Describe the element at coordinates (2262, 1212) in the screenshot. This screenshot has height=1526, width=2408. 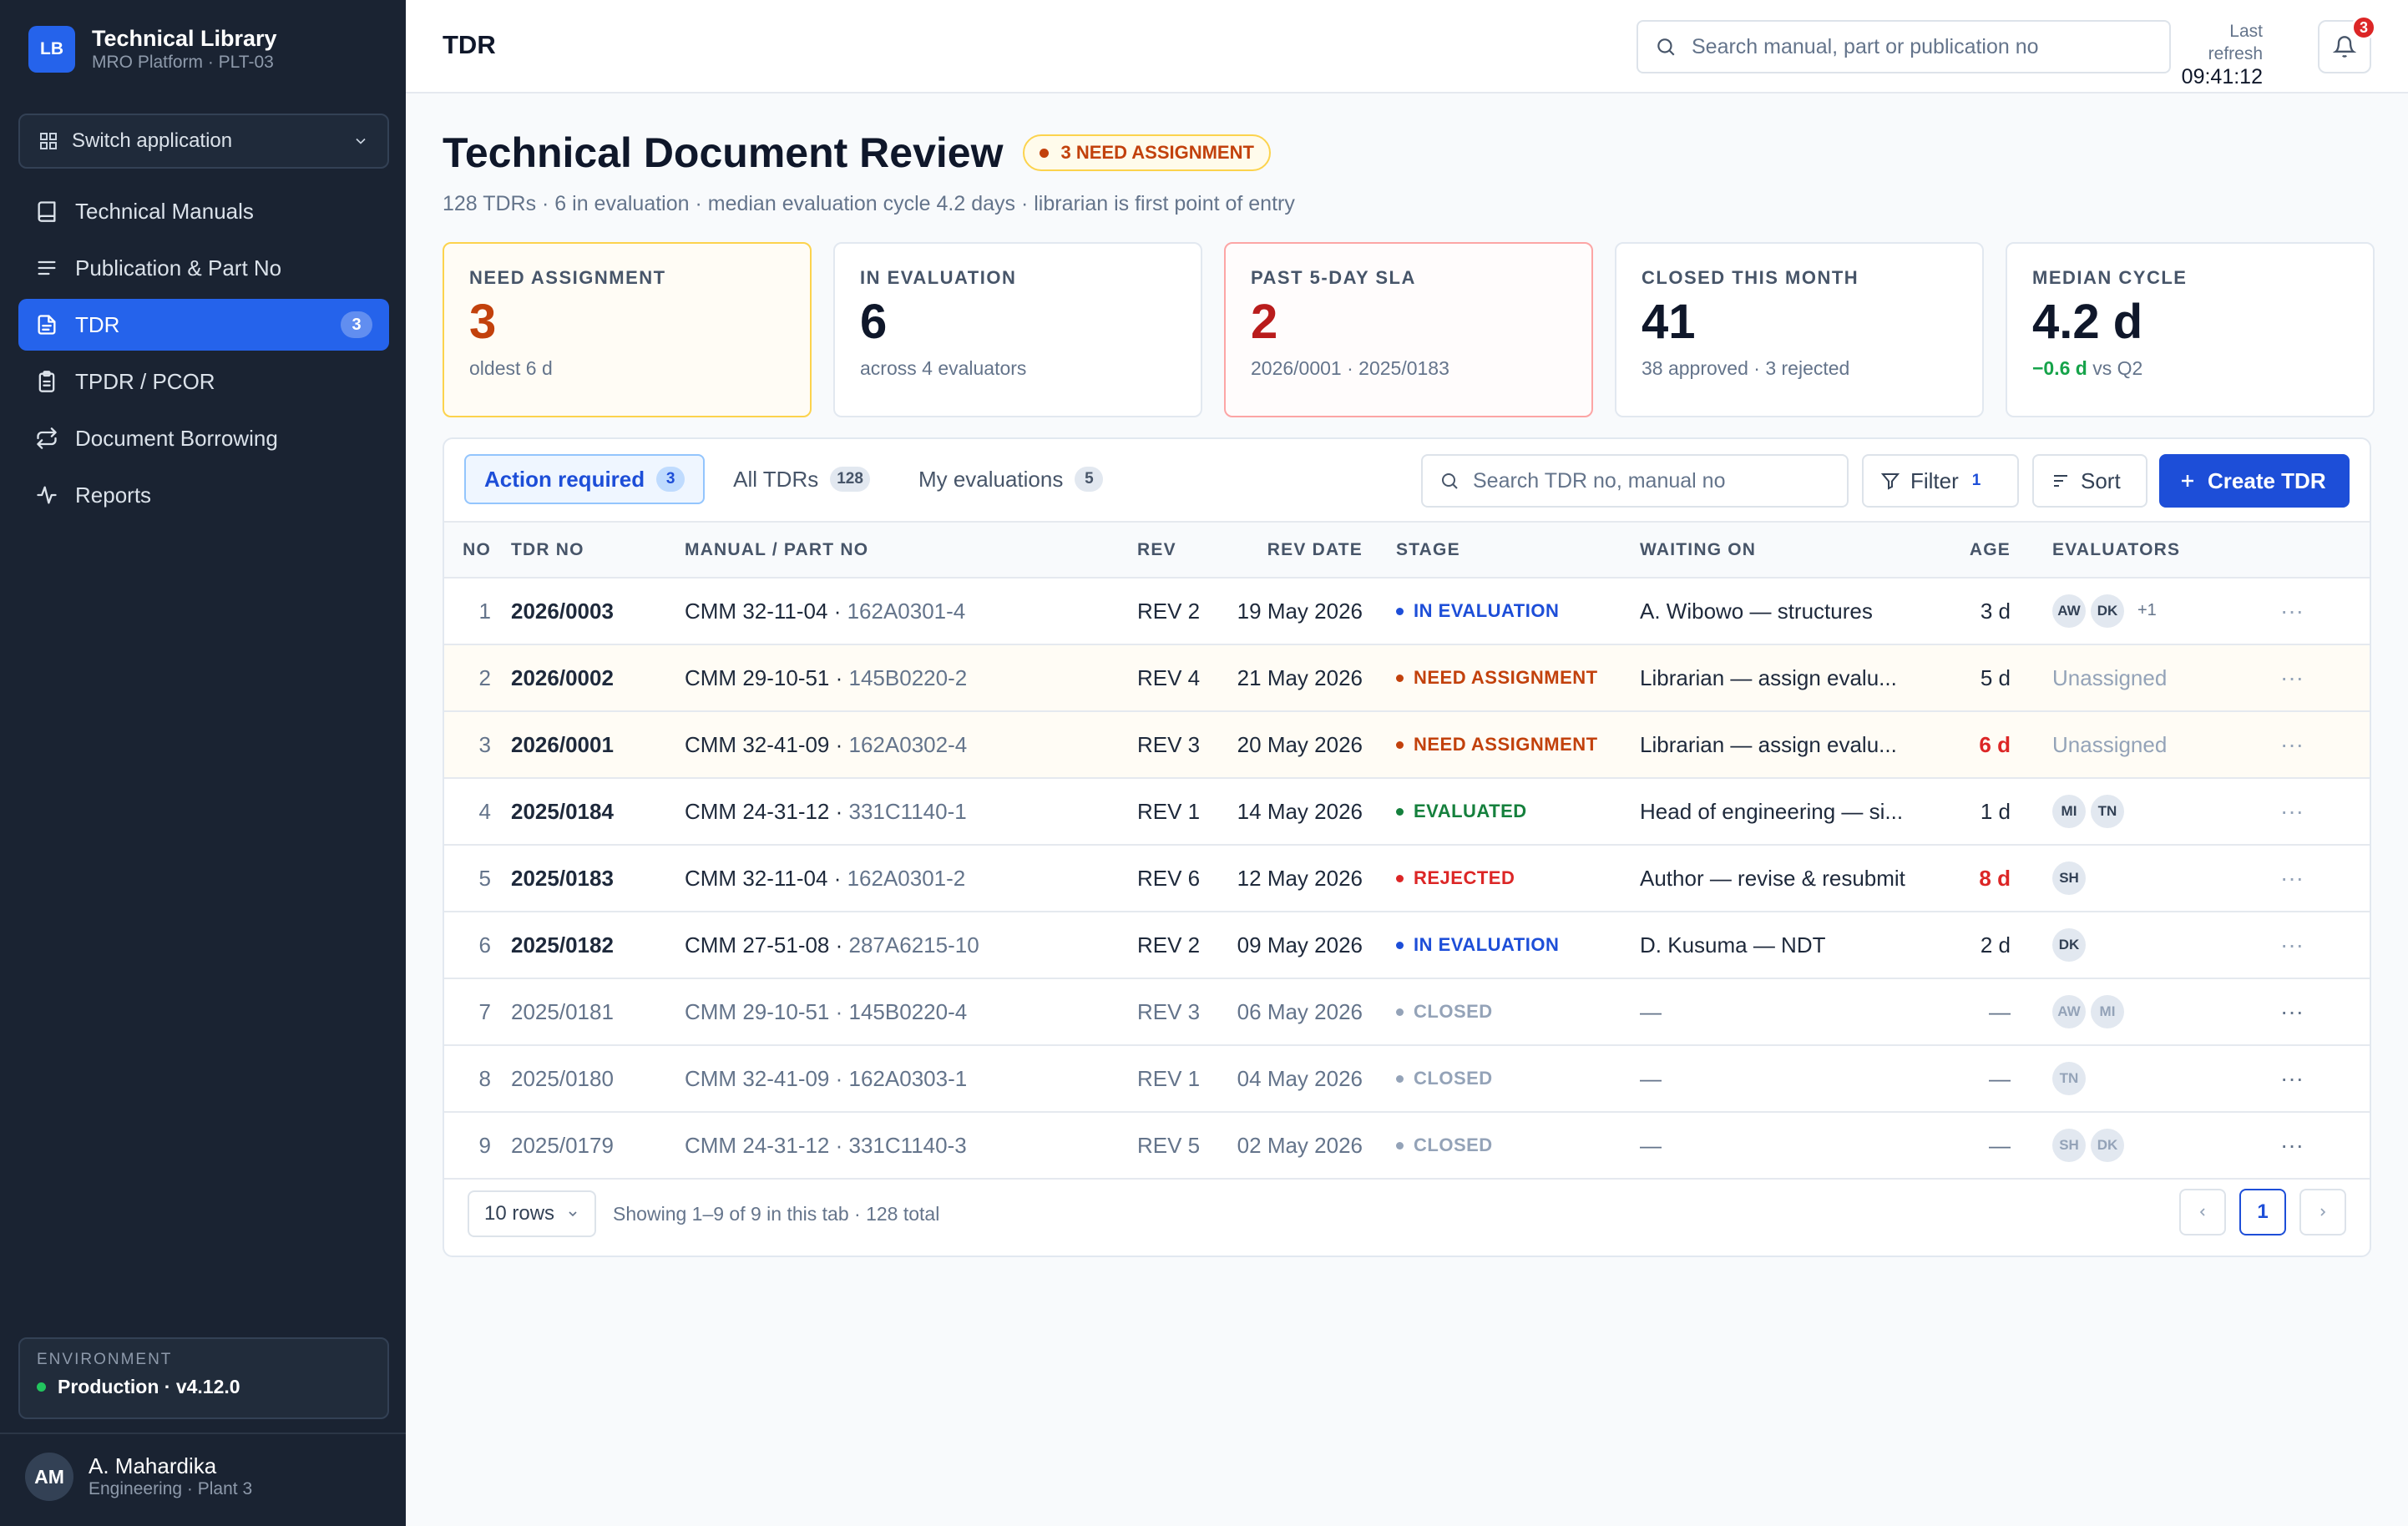
I see `page-button-current: 1` at that location.